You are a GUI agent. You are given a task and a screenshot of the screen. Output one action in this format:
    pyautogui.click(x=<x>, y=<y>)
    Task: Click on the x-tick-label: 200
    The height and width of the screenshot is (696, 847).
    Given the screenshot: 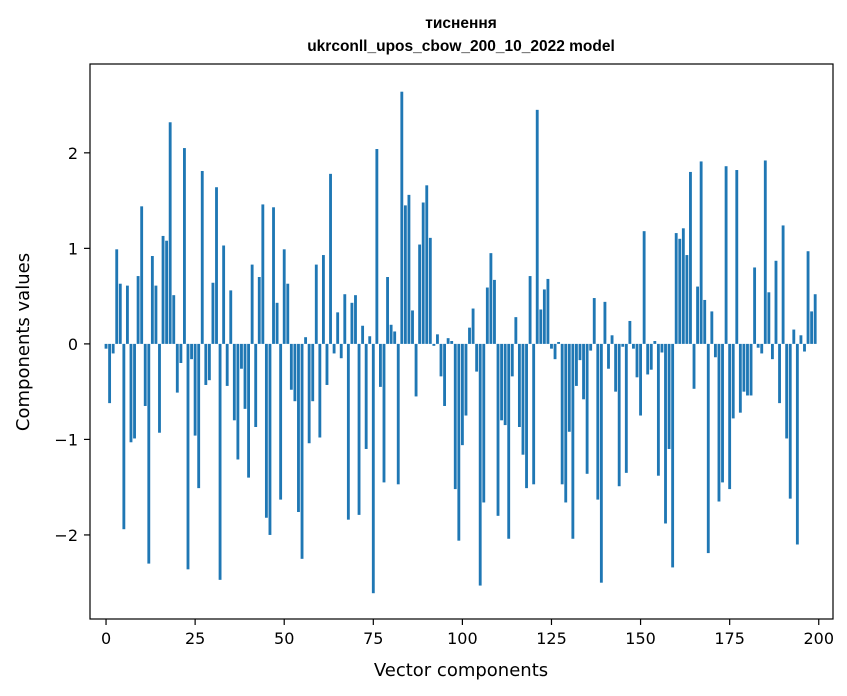 What is the action you would take?
    pyautogui.click(x=818, y=638)
    